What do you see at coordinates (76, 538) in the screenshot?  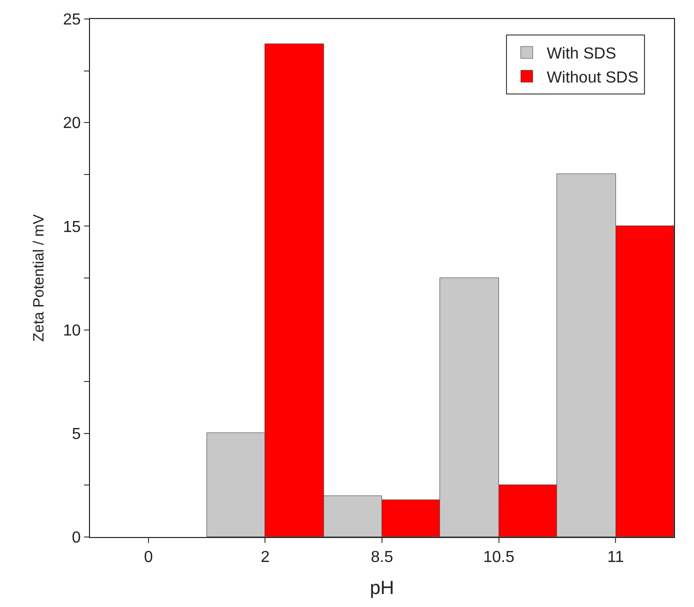 I see `y-tick-label: 0` at bounding box center [76, 538].